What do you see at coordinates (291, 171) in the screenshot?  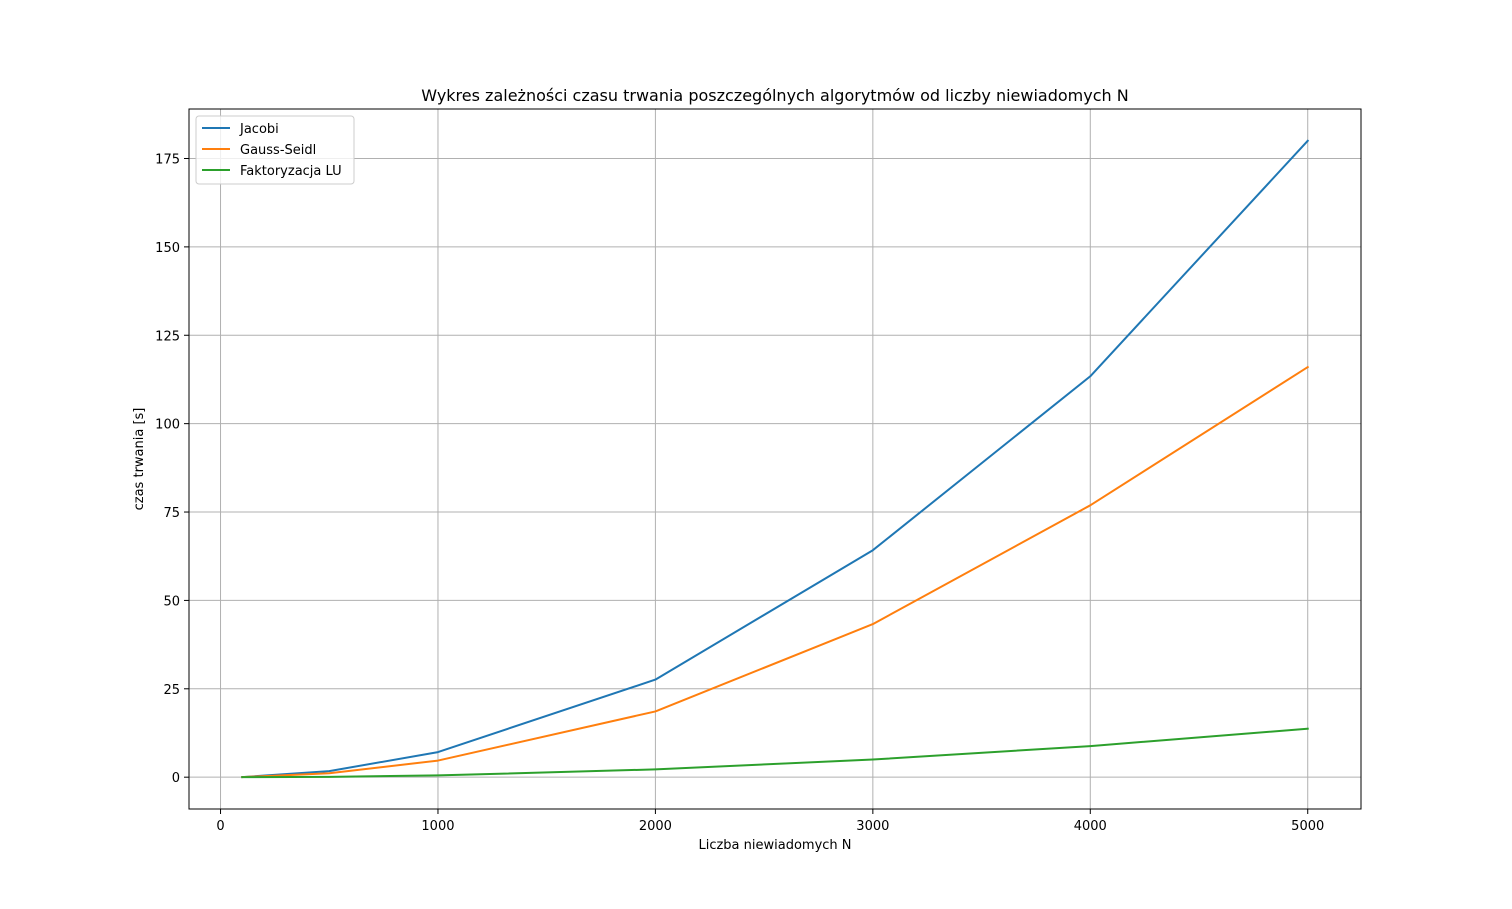 I see `legend-label: Faktoryzacja LU` at bounding box center [291, 171].